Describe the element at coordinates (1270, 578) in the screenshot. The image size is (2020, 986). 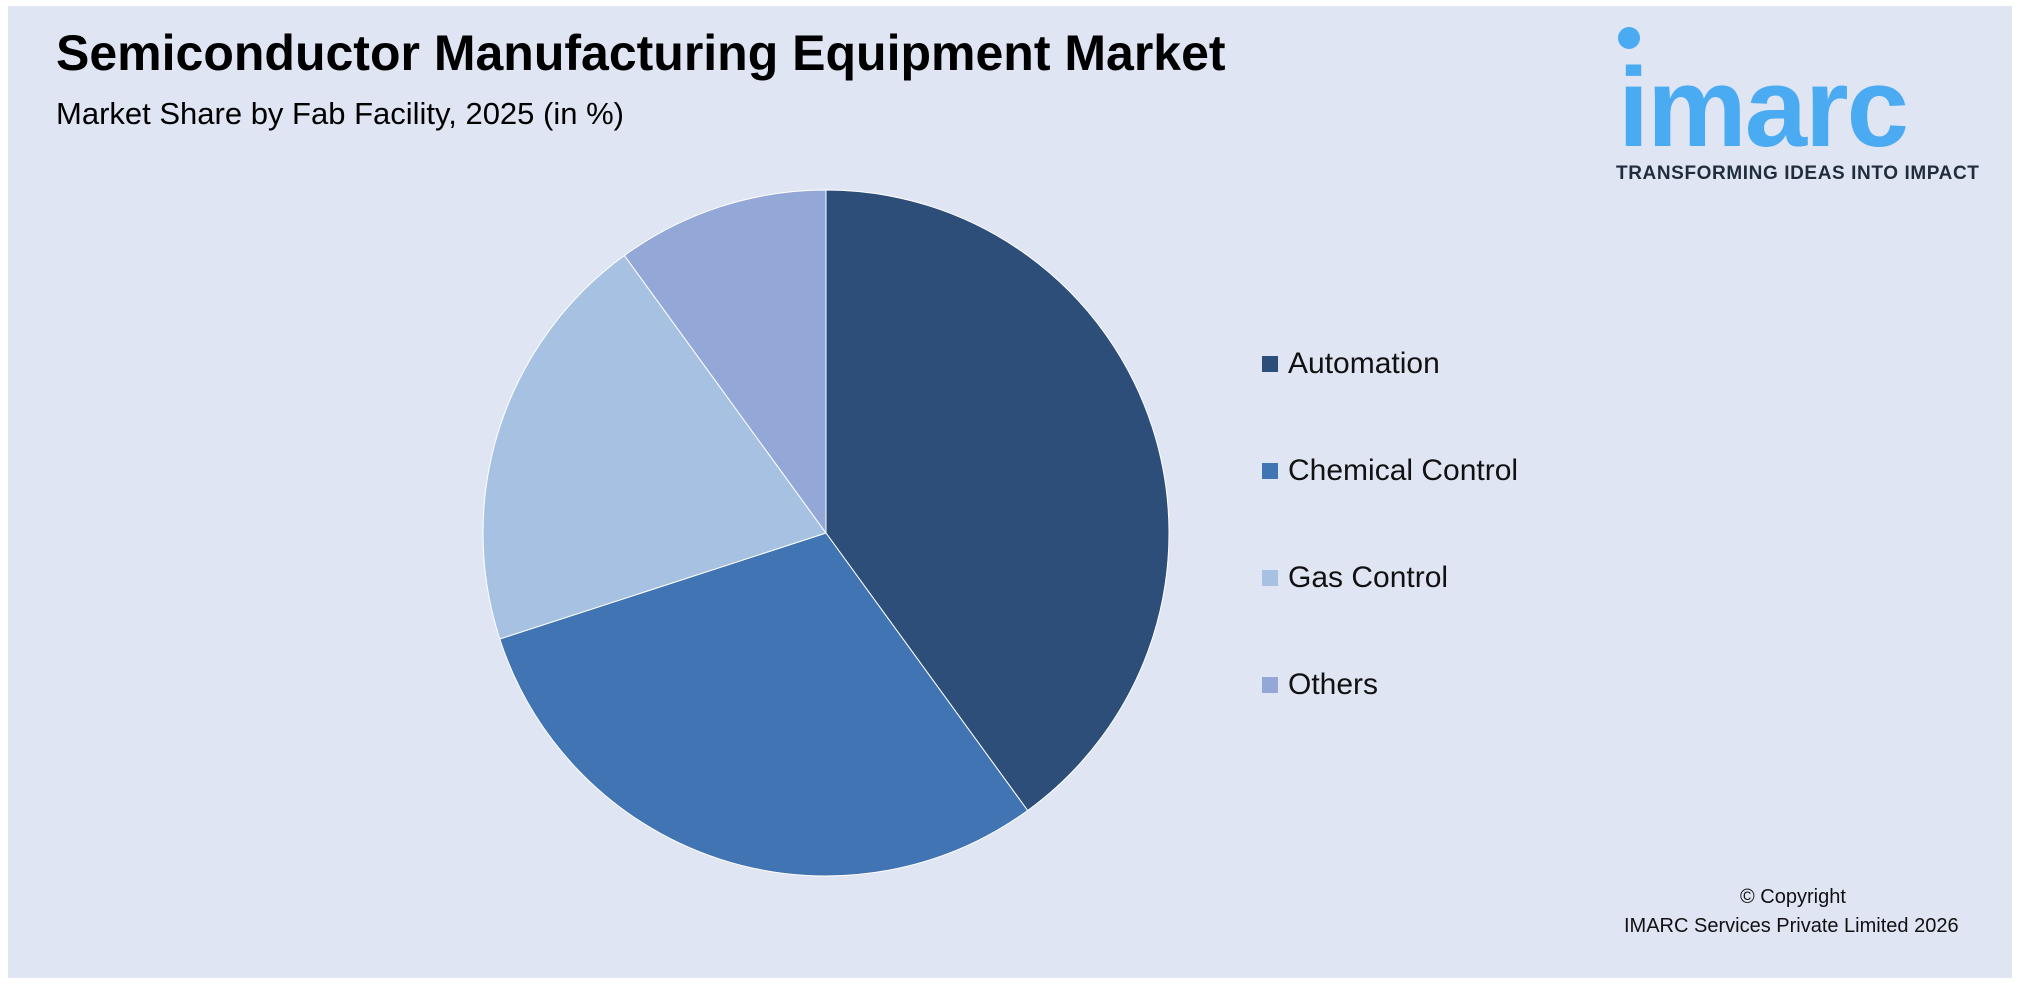
I see `legend-swatch-gas-control` at that location.